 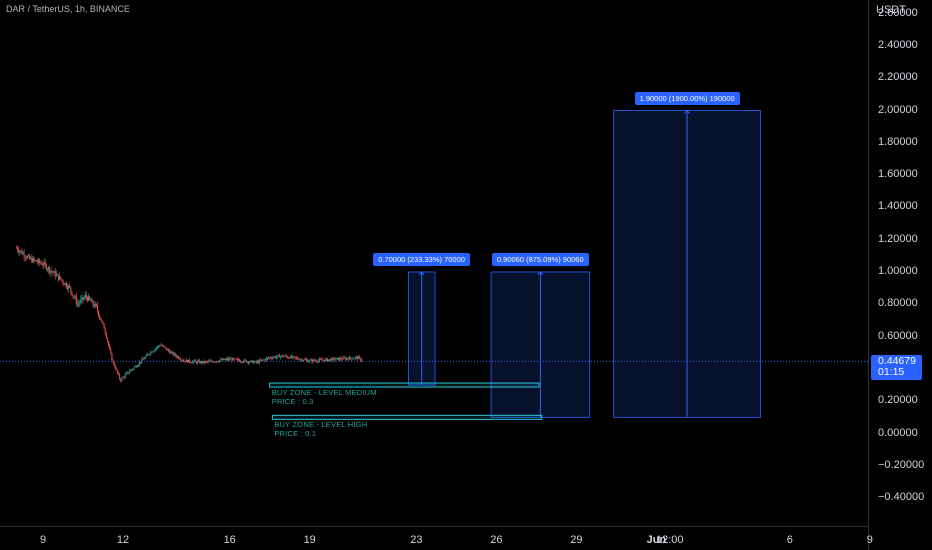 What do you see at coordinates (789, 540) in the screenshot?
I see `x-tick-label: 6` at bounding box center [789, 540].